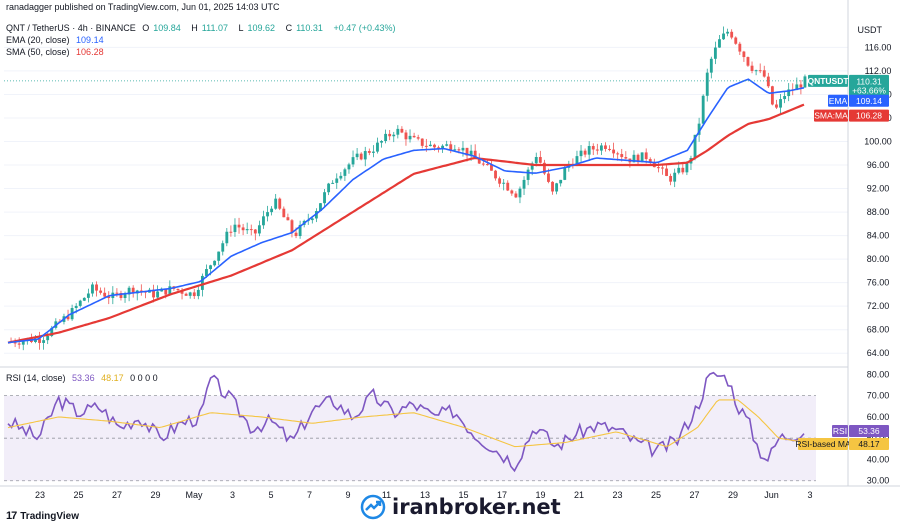 The height and width of the screenshot is (528, 900). What do you see at coordinates (869, 90) in the screenshot?
I see `last-price-percent: +63.66%` at bounding box center [869, 90].